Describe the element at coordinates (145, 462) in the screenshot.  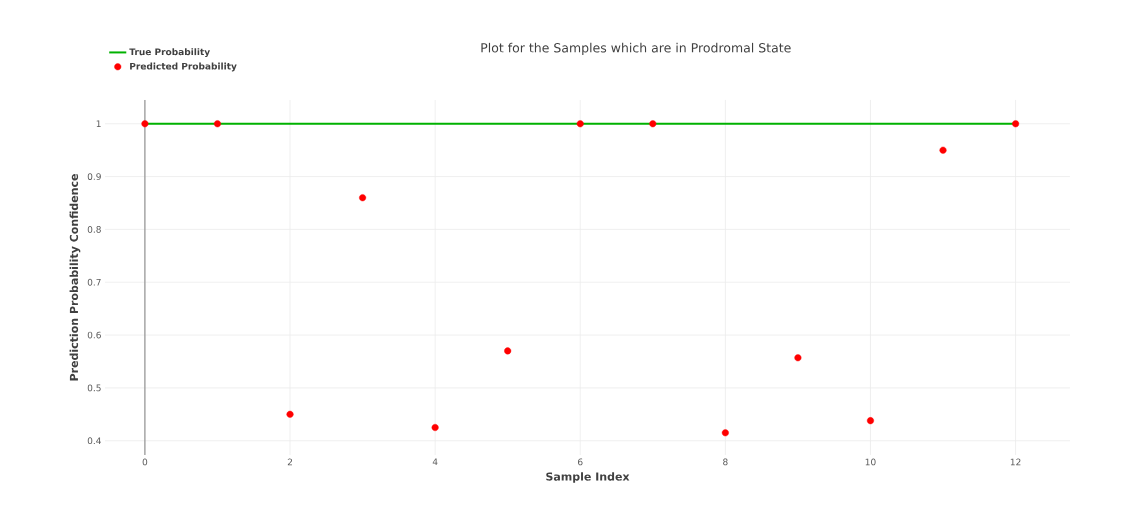
I see `x-tick-label: 0` at that location.